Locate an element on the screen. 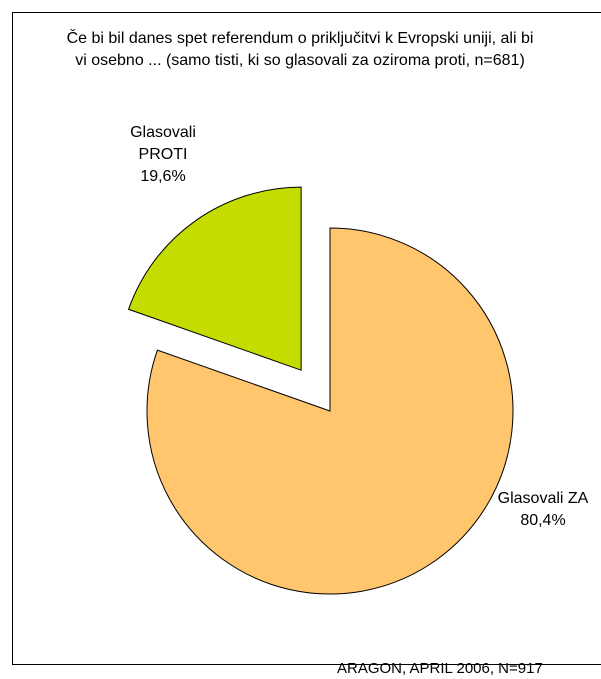 This screenshot has width=601, height=679. slice-label: Glasovali PROTI is located at coordinates (163, 143).